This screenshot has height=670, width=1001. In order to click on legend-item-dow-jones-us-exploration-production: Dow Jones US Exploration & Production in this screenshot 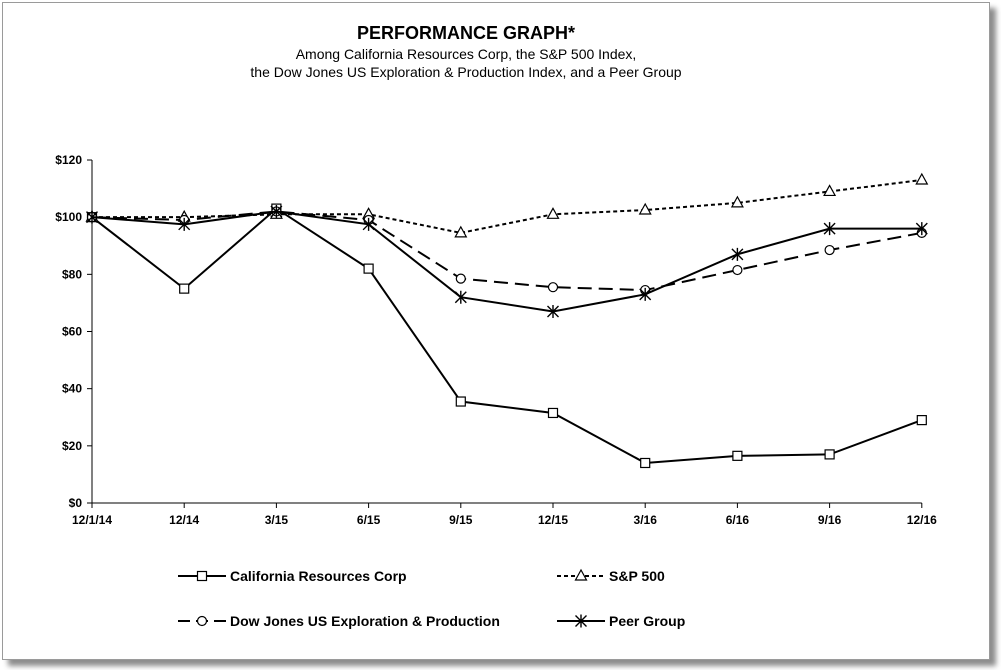, I will do `click(339, 621)`.